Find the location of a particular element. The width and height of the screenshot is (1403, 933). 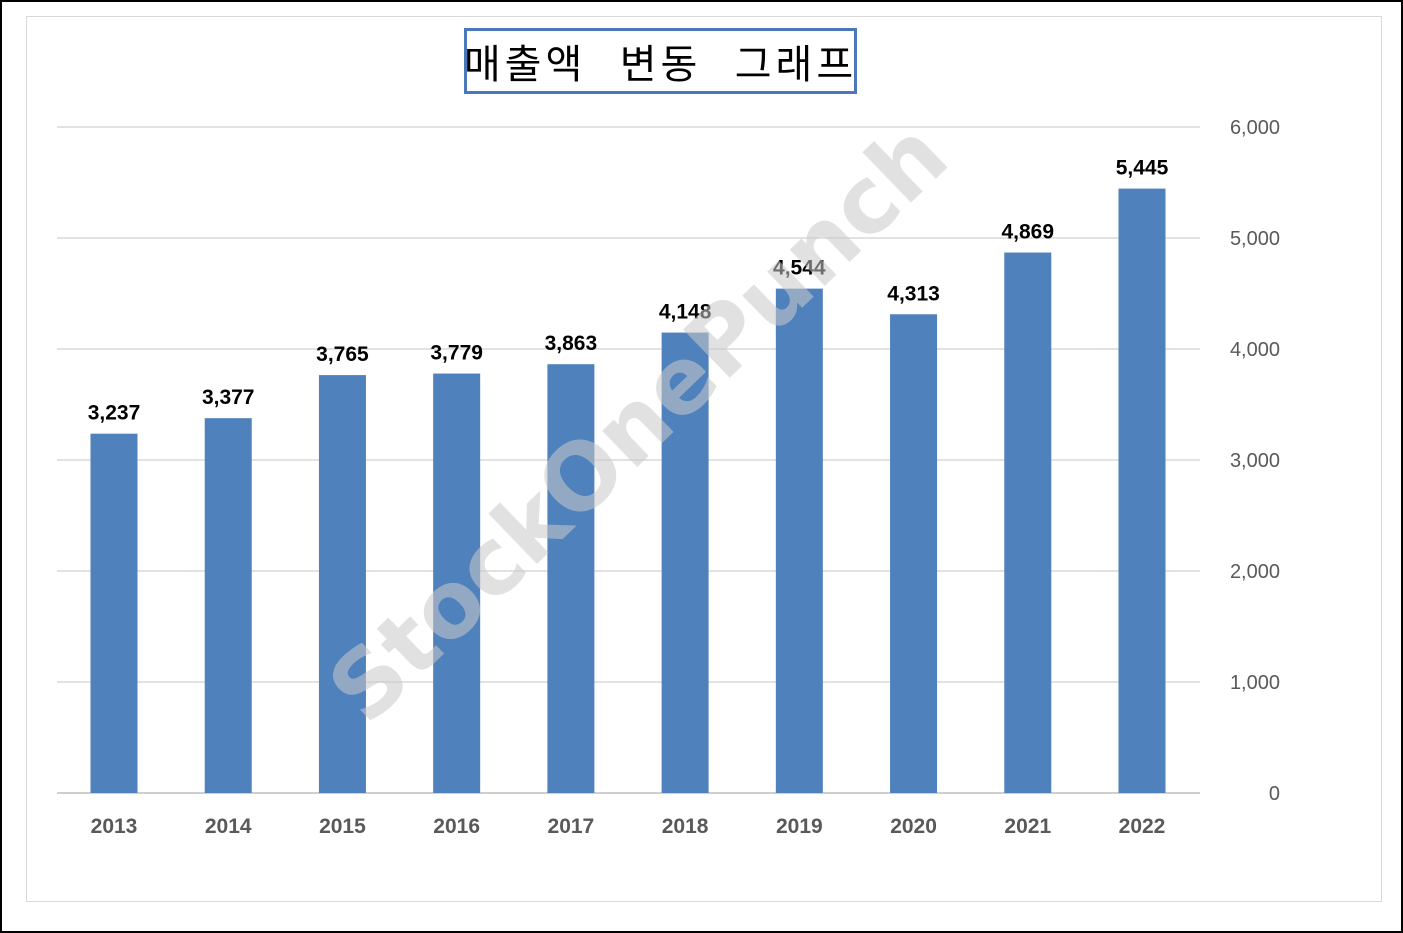

data-label: 4,544 is located at coordinates (799, 268).